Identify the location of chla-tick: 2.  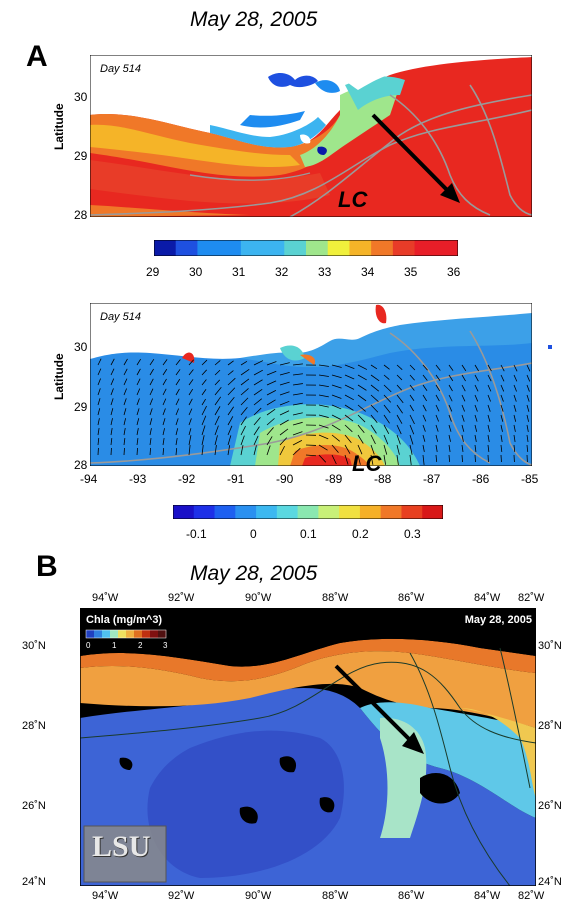
(140, 645).